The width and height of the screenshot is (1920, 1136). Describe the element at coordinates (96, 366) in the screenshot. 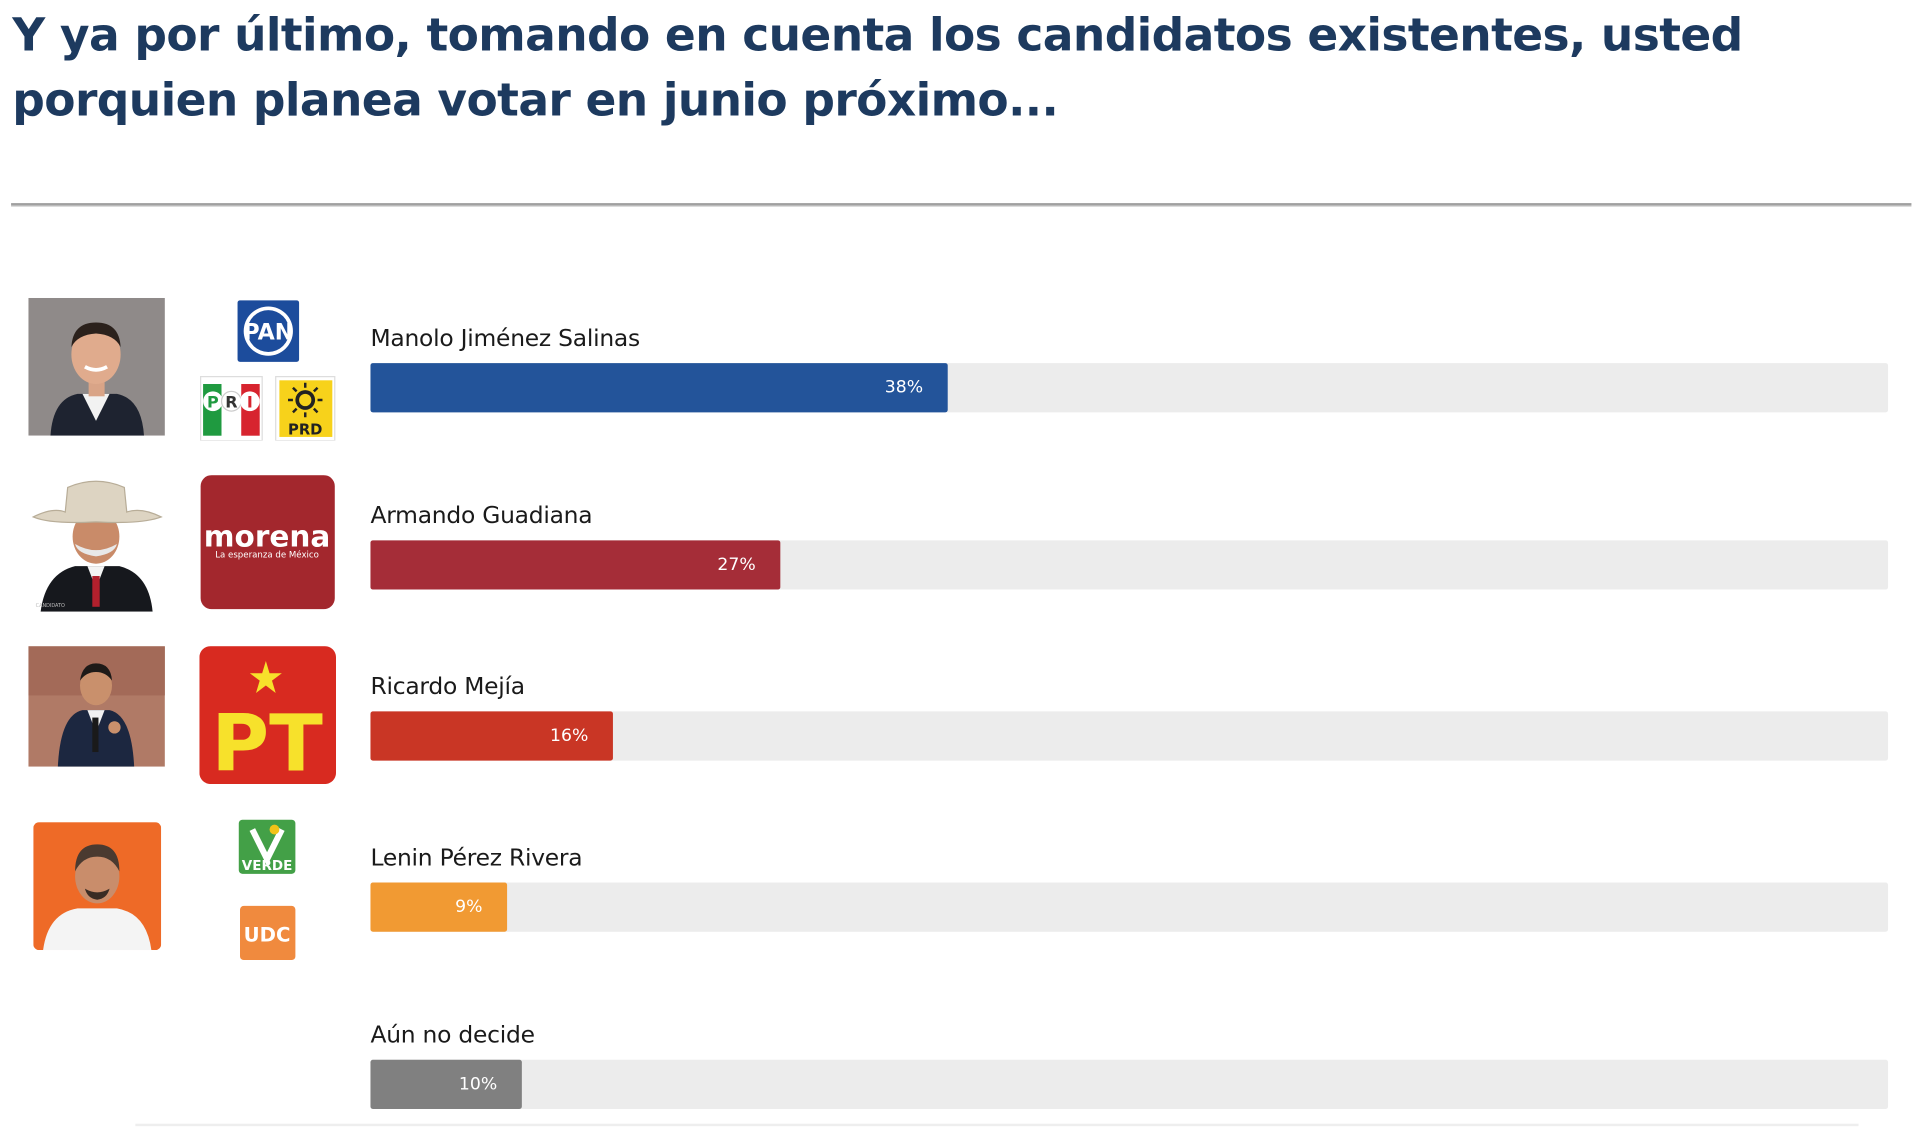

I see `candidate-photo-jimenez` at that location.